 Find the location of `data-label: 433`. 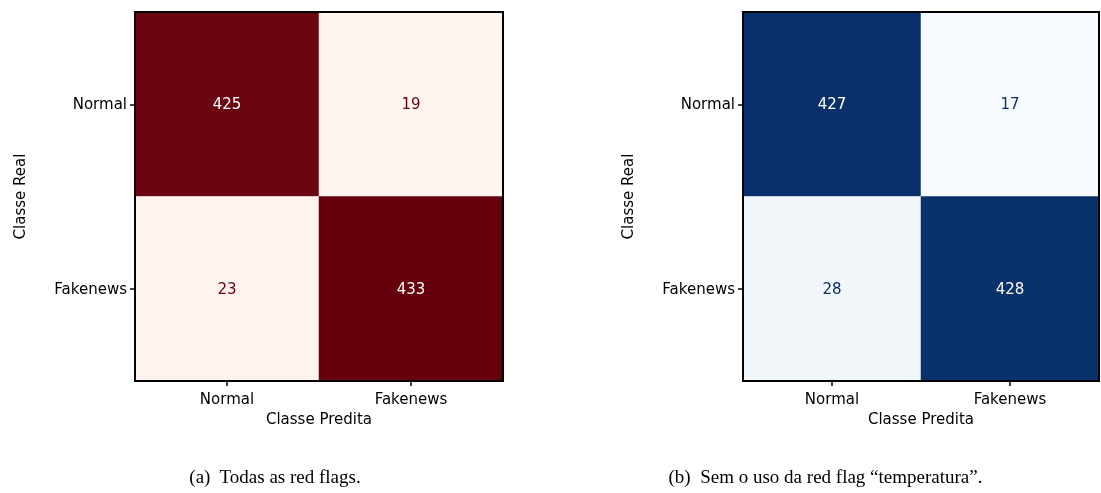

data-label: 433 is located at coordinates (411, 288).